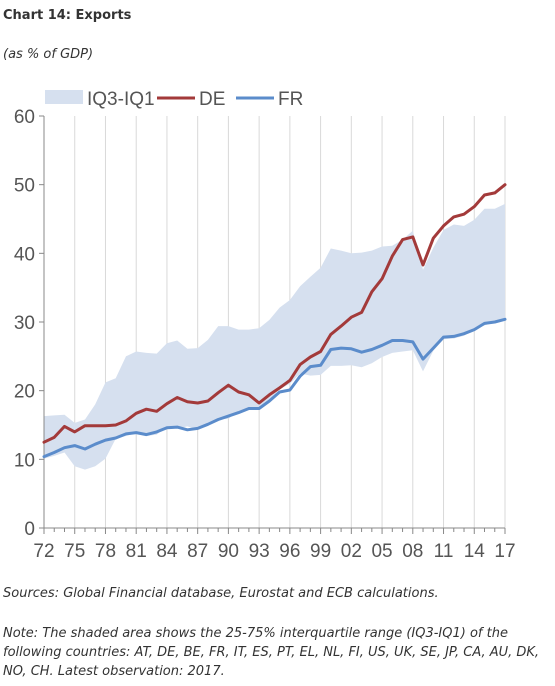 The image size is (555, 686). Describe the element at coordinates (67, 15) in the screenshot. I see `chart-title: Chart 14: Exports` at that location.